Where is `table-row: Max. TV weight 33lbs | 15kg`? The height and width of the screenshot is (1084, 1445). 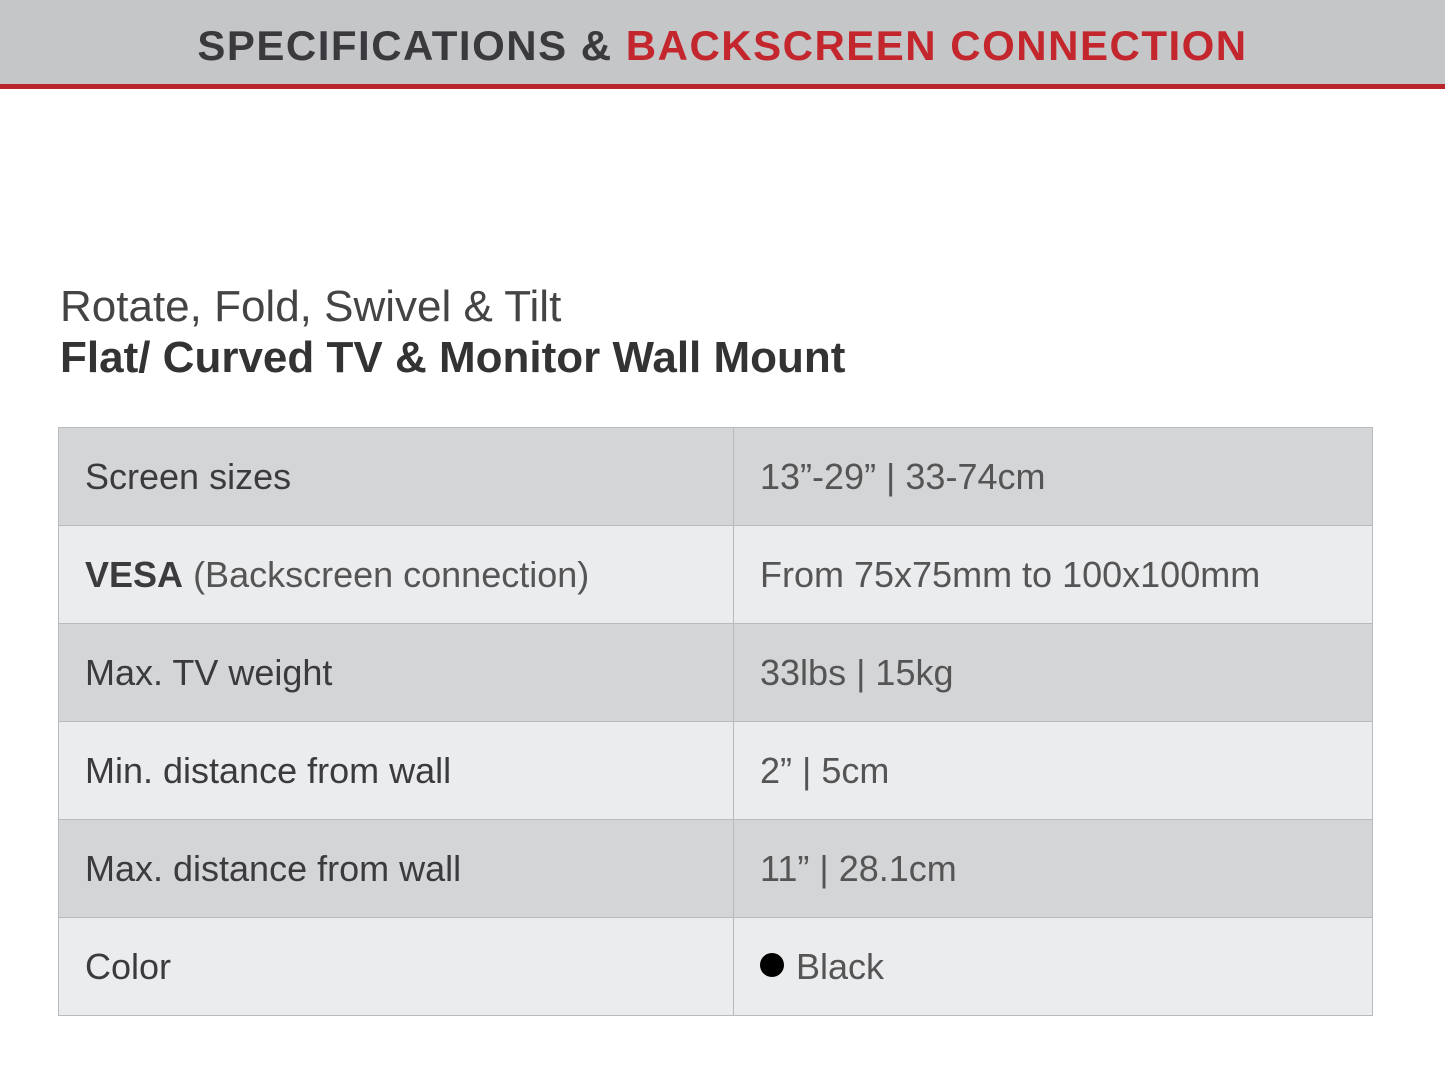
table-row: Max. TV weight 33lbs | 15kg is located at coordinates (715, 672).